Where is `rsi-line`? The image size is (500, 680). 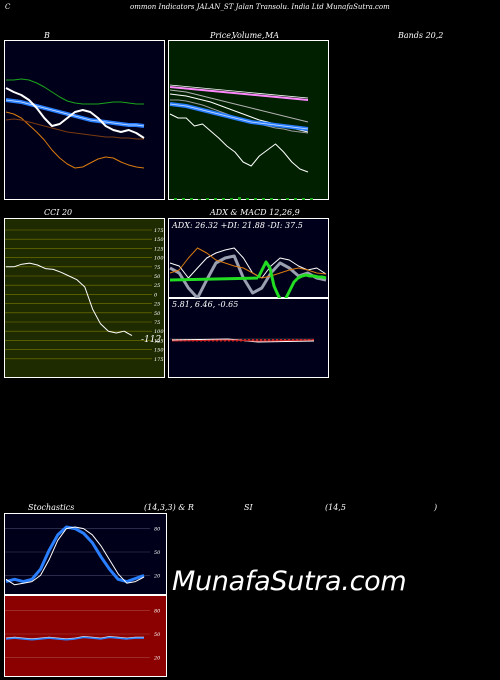 rsi-line is located at coordinates (74, 638).